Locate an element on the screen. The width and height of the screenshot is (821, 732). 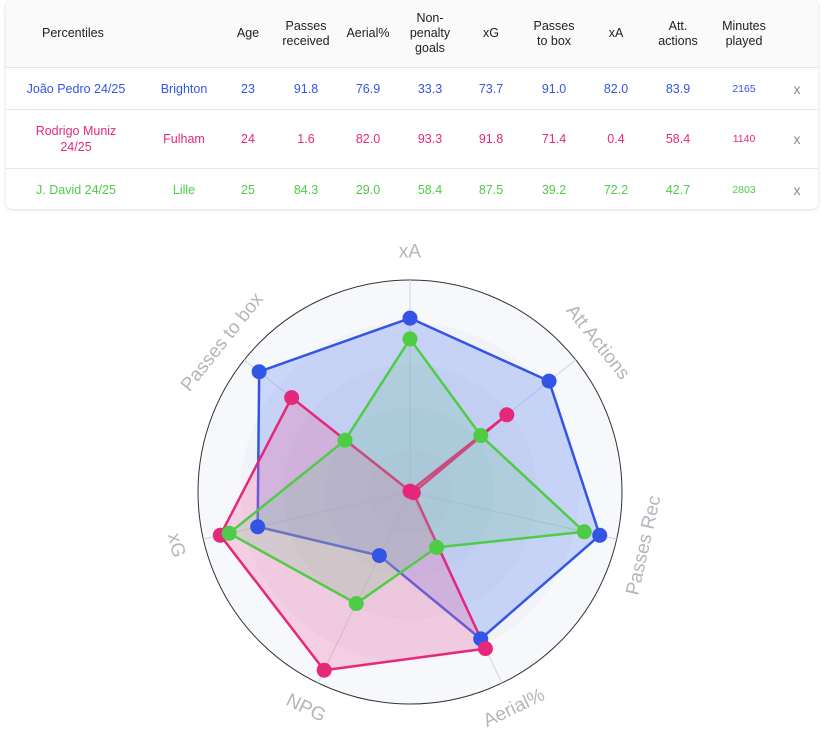
data-point-s1-passes-to-box is located at coordinates (292, 398).